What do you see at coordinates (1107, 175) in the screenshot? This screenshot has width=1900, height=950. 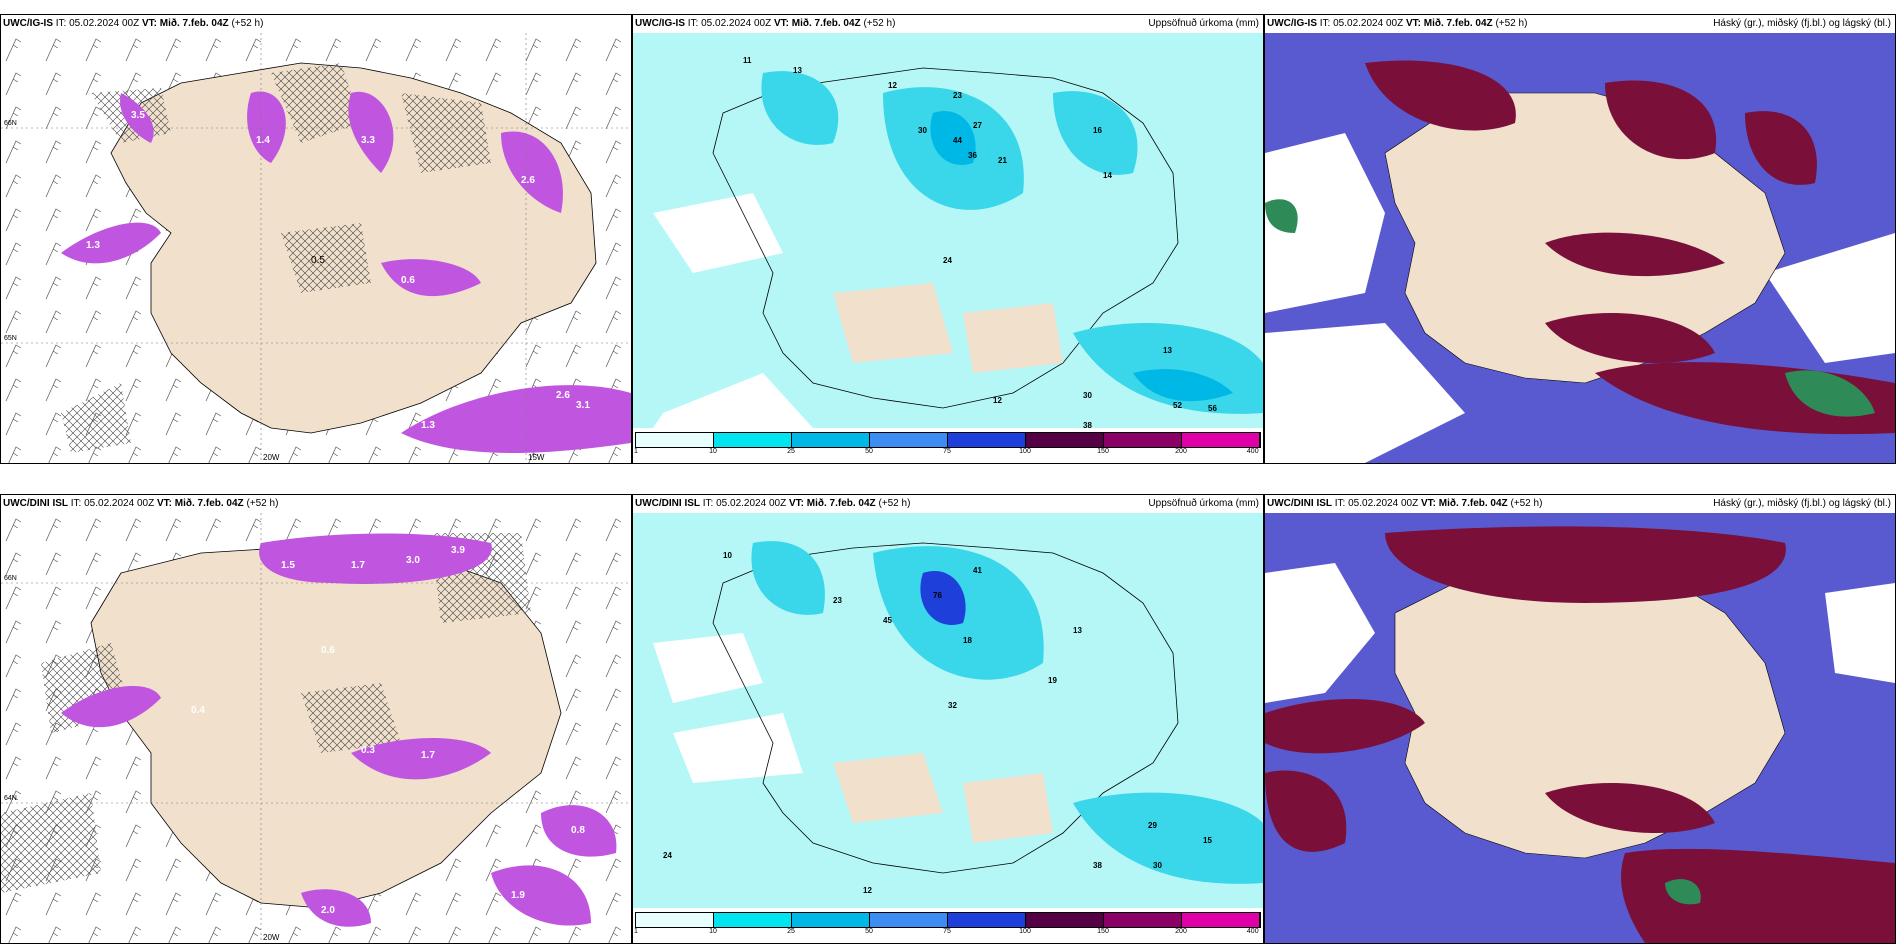 I see `value-label: 14` at bounding box center [1107, 175].